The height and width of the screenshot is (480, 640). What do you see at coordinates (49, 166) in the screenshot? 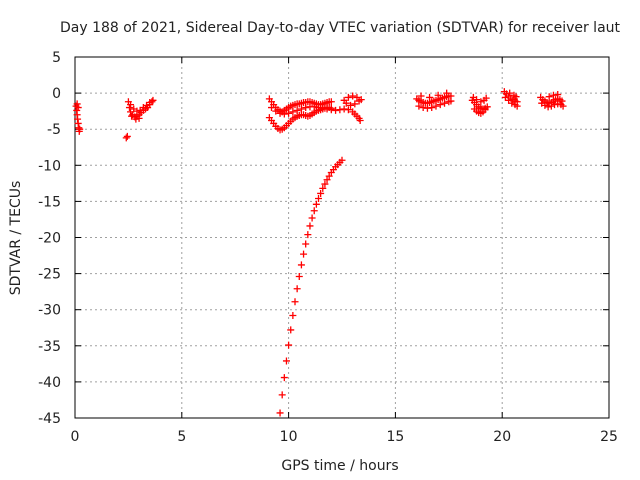
I see `y-tick-label: -10` at bounding box center [49, 166].